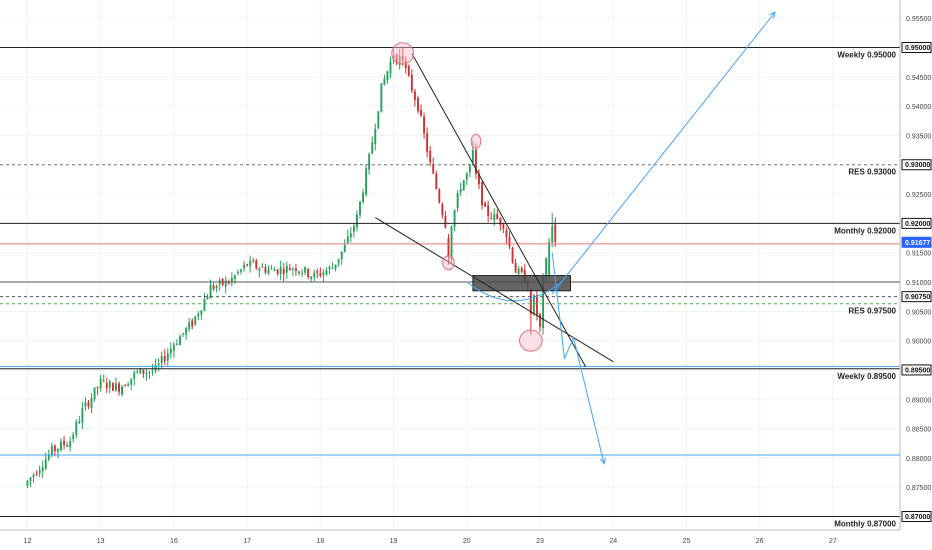  What do you see at coordinates (872, 172) in the screenshot?
I see `level-label: RES 0.93000` at bounding box center [872, 172].